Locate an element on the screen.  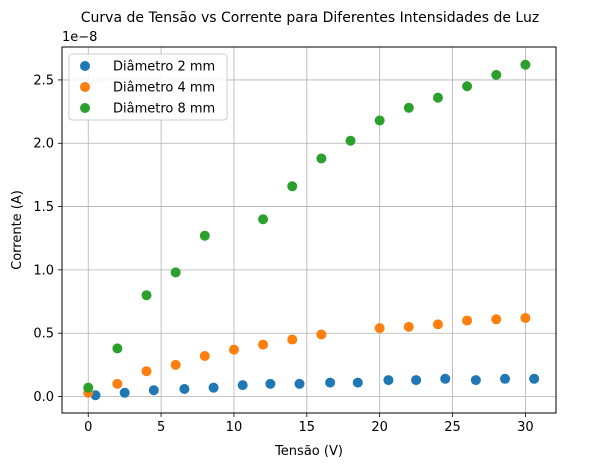
y-tick-label: 0.5 is located at coordinates (43, 334).